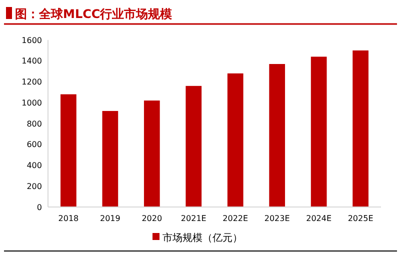  Describe the element at coordinates (34, 123) in the screenshot. I see `y-tick-label: 800` at that location.